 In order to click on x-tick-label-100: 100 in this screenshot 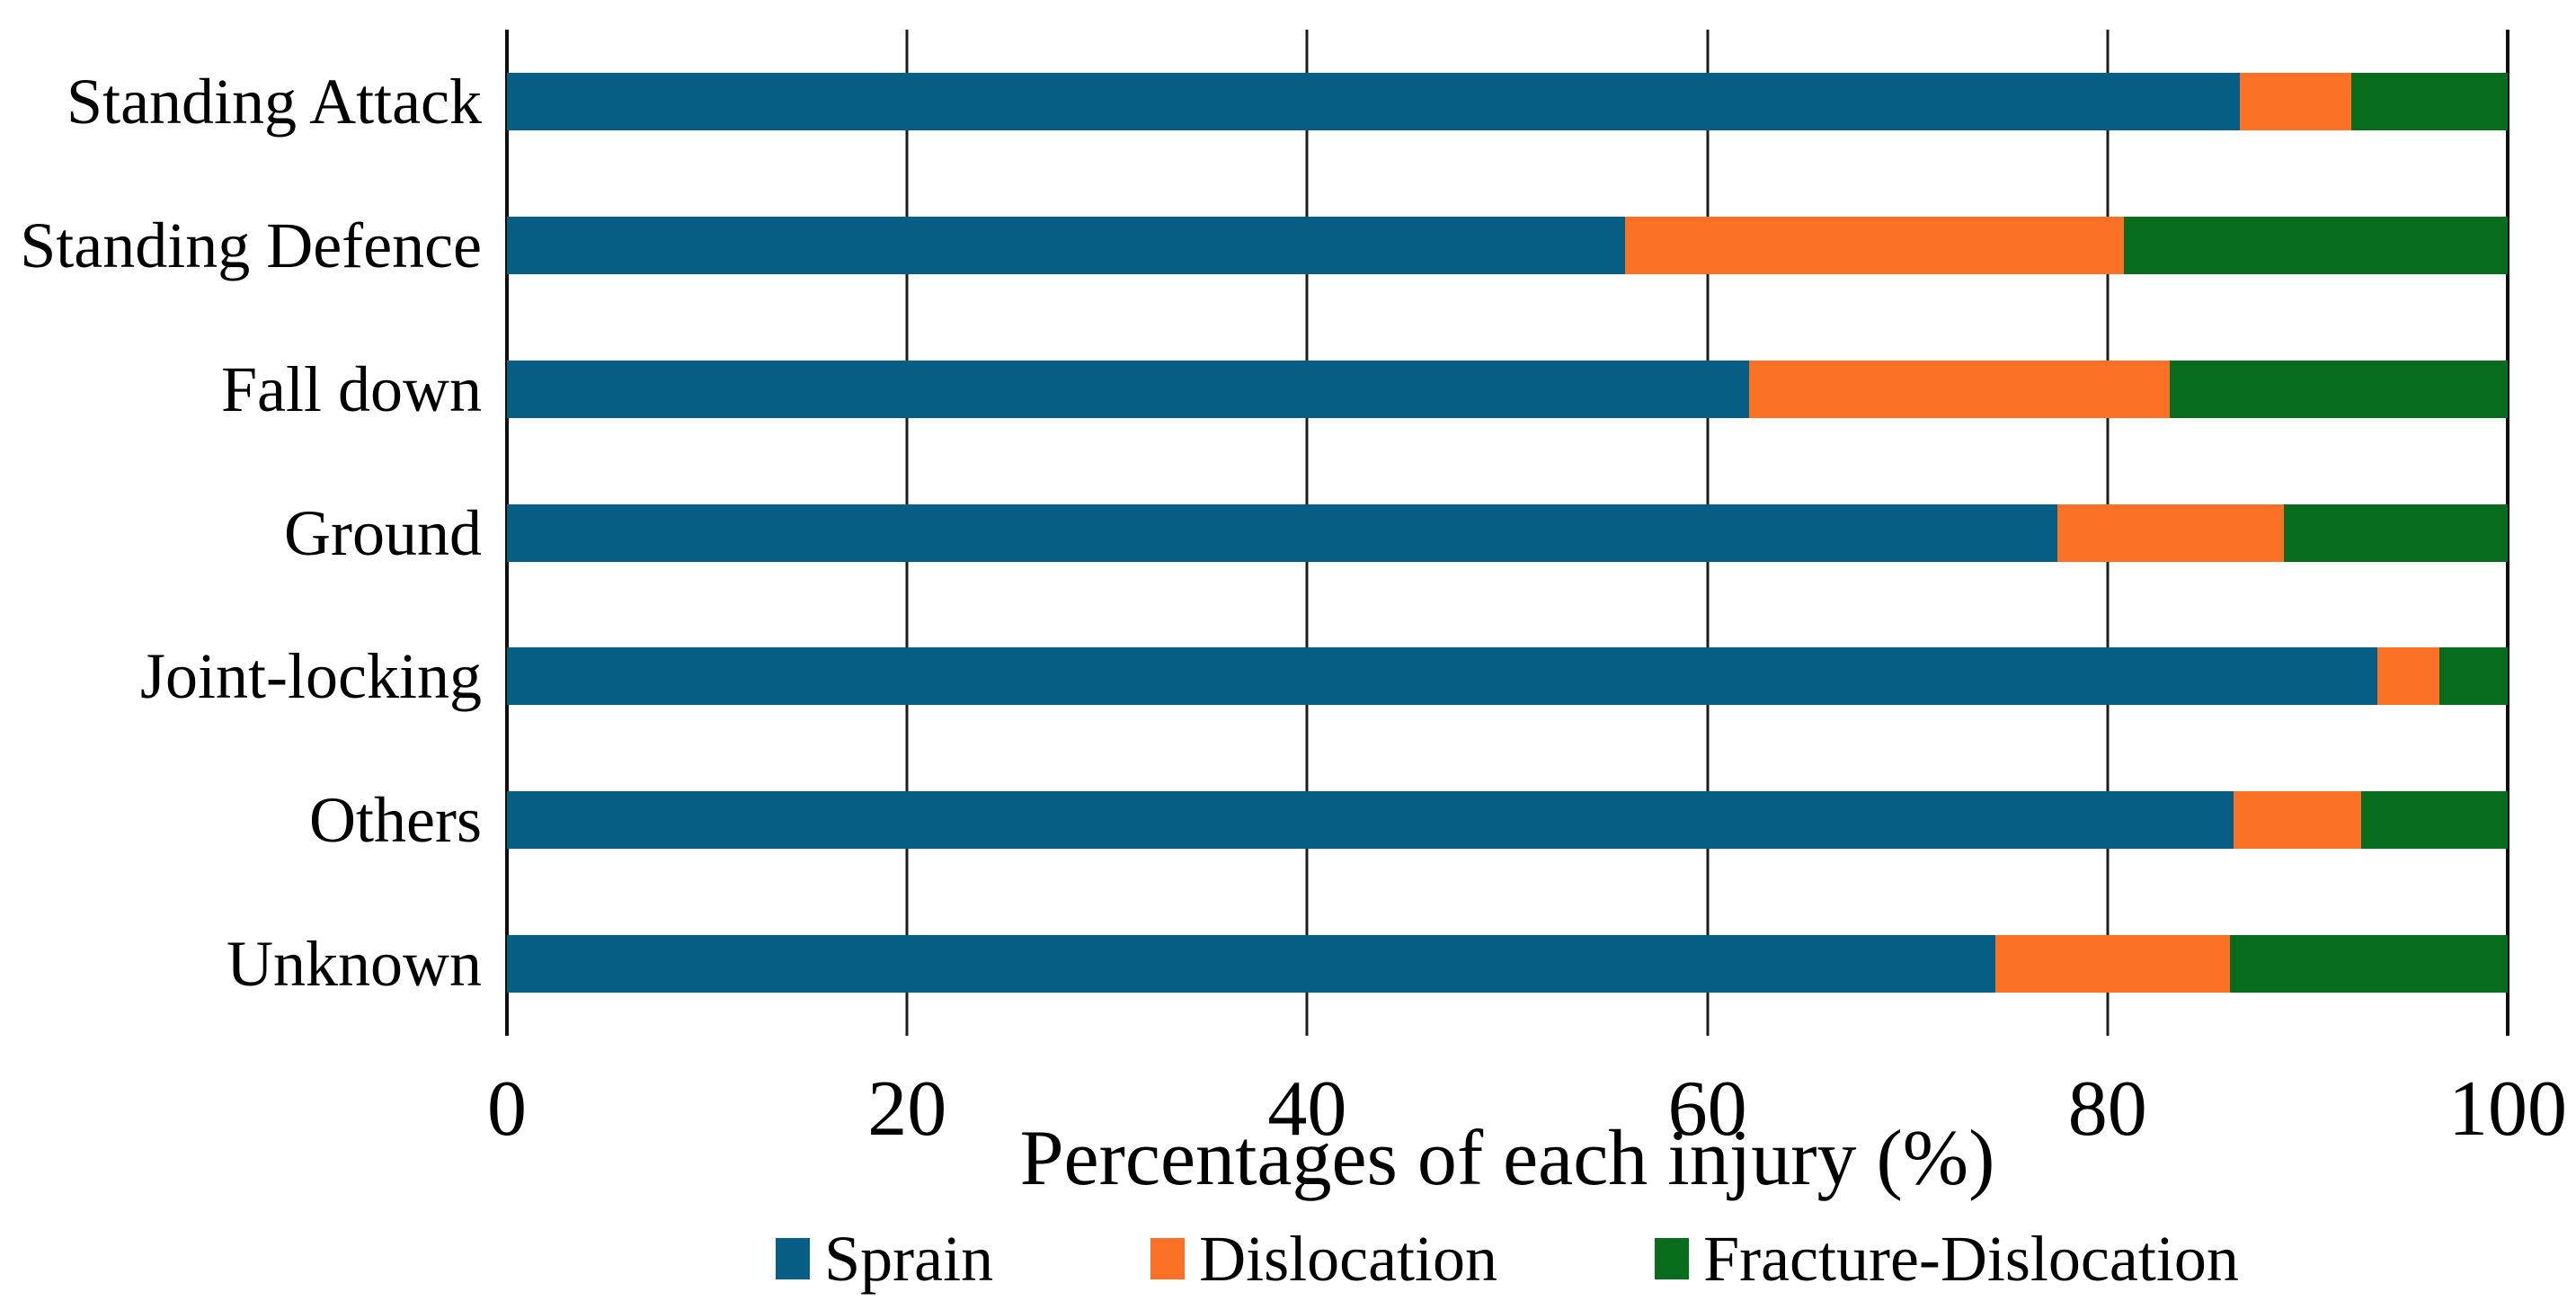, I will do `click(2507, 1109)`.